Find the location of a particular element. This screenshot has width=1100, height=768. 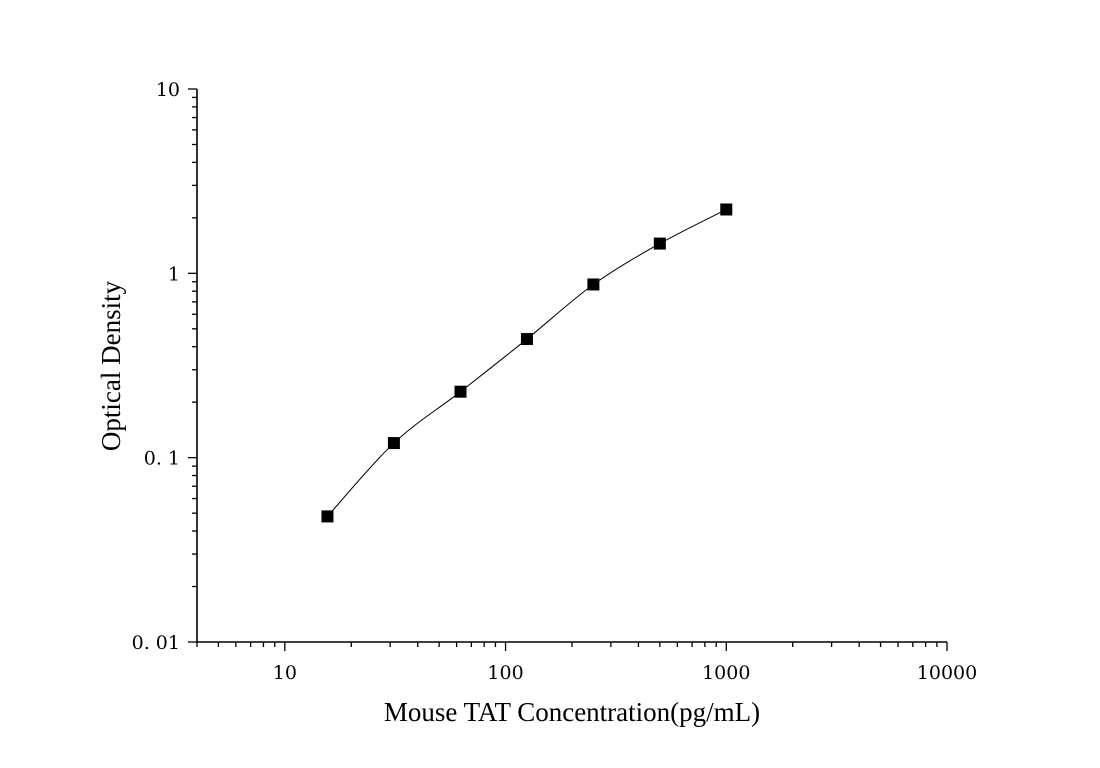

y-tick-label: 1 is located at coordinates (174, 274).